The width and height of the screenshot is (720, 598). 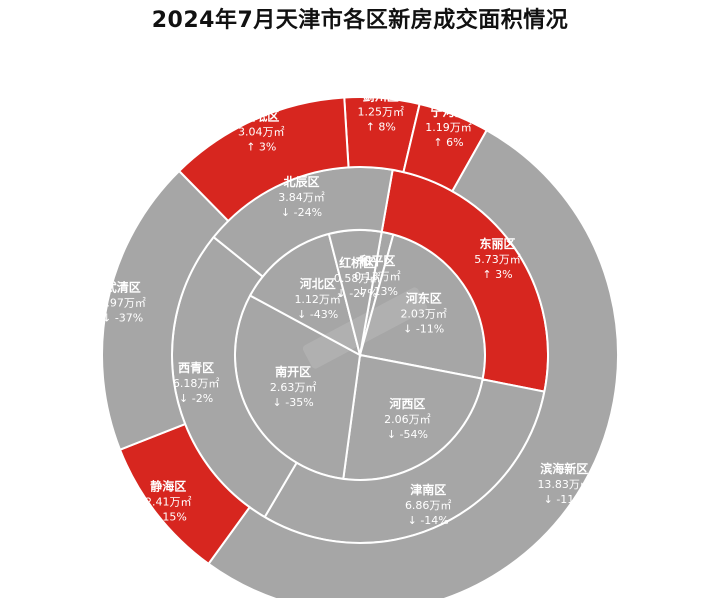 What do you see at coordinates (357, 262) in the screenshot?
I see `district-name-label: 红桥区` at bounding box center [357, 262].